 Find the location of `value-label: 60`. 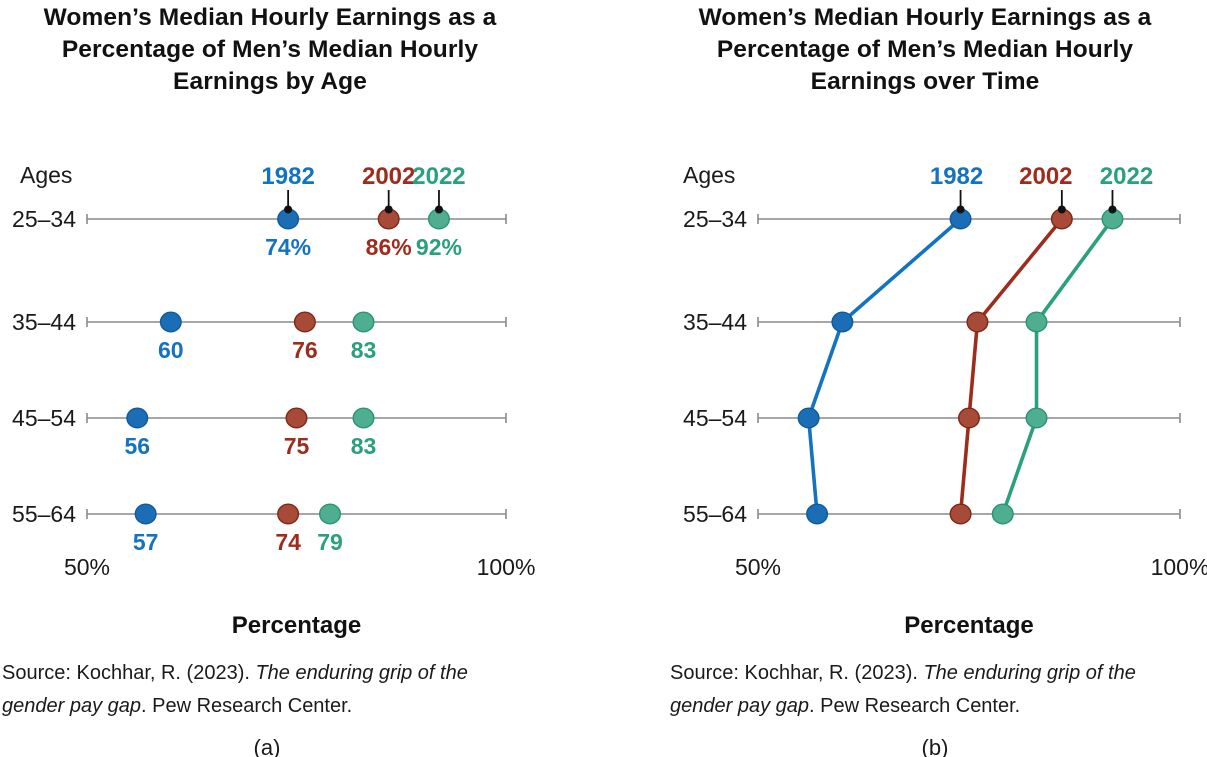

value-label: 60 is located at coordinates (171, 350).